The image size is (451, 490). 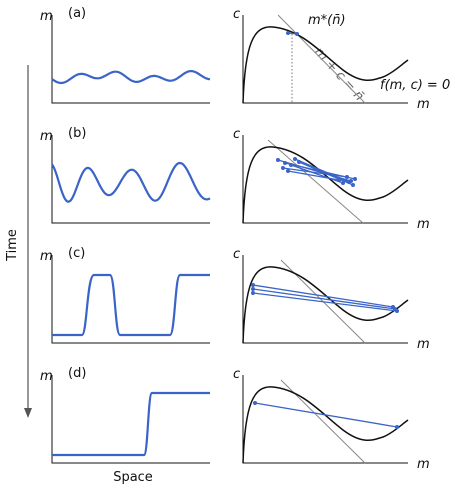 I want to click on fixed-point-label: m*(n̄), so click(x=327, y=20).